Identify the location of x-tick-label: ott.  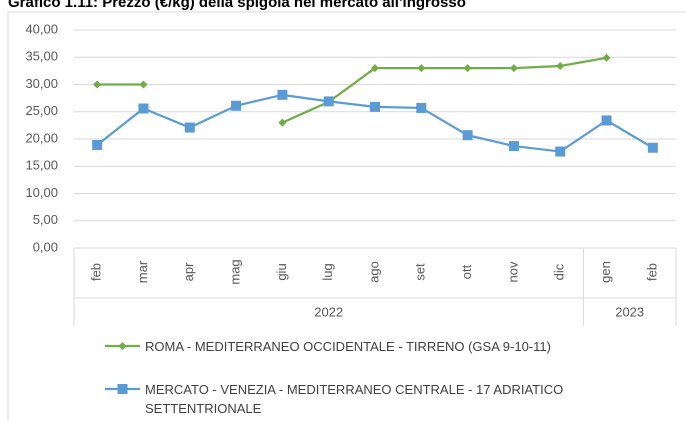
(466, 271).